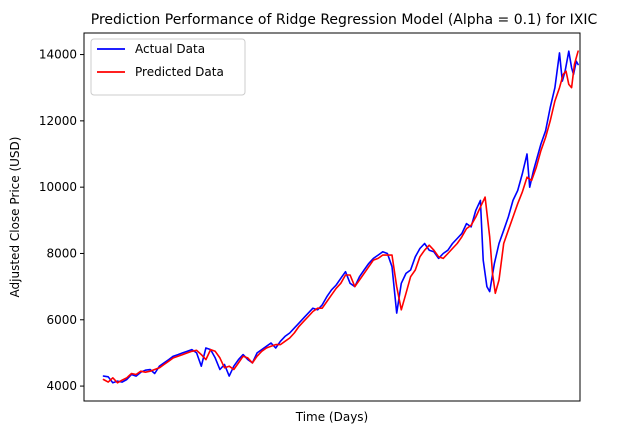  What do you see at coordinates (61, 386) in the screenshot?
I see `y-tick-label: 4000` at bounding box center [61, 386].